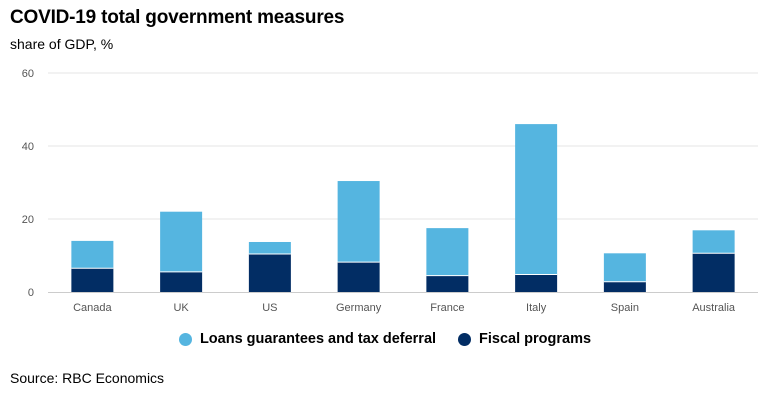 The image size is (770, 400). Describe the element at coordinates (185, 339) in the screenshot. I see `legend-swatch-loans` at that location.